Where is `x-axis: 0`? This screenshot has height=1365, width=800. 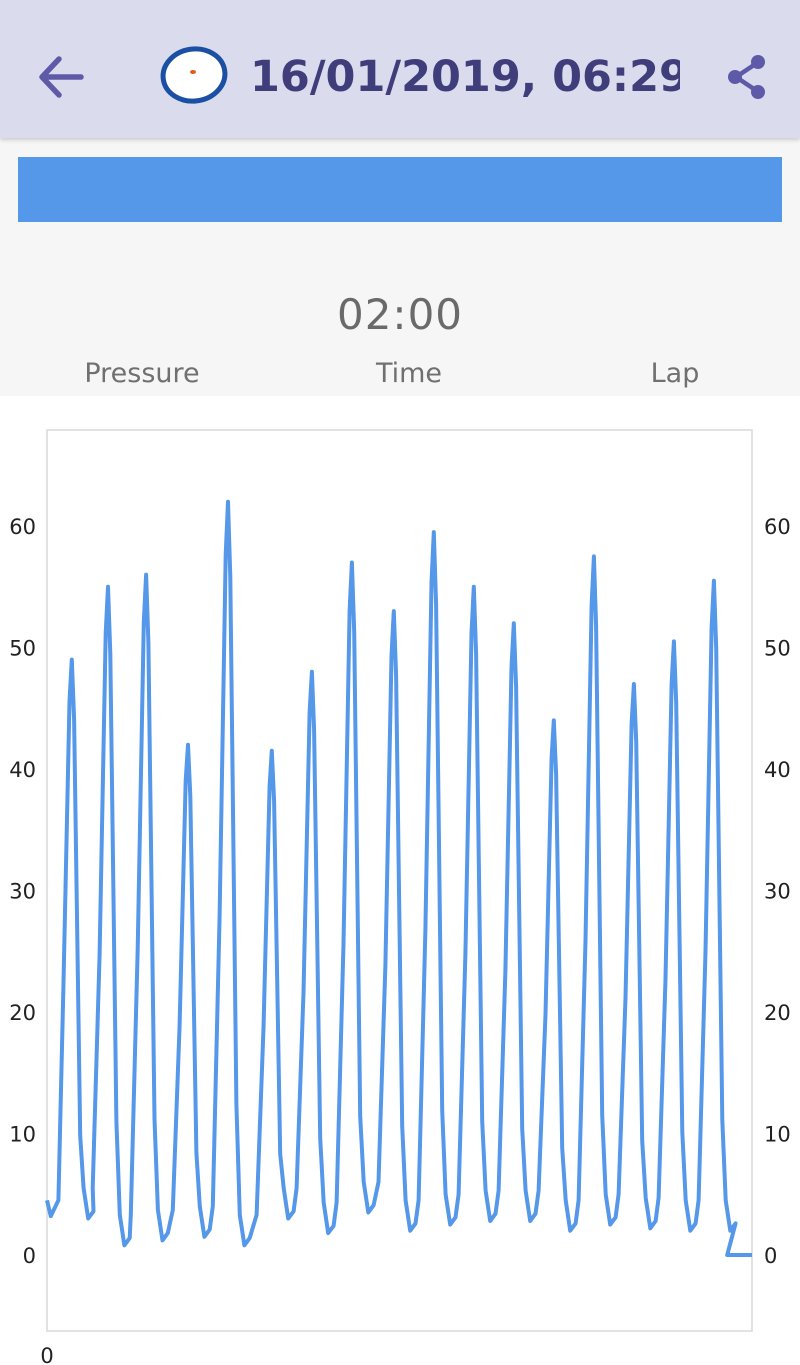 x-axis: 0 is located at coordinates (46, 1354).